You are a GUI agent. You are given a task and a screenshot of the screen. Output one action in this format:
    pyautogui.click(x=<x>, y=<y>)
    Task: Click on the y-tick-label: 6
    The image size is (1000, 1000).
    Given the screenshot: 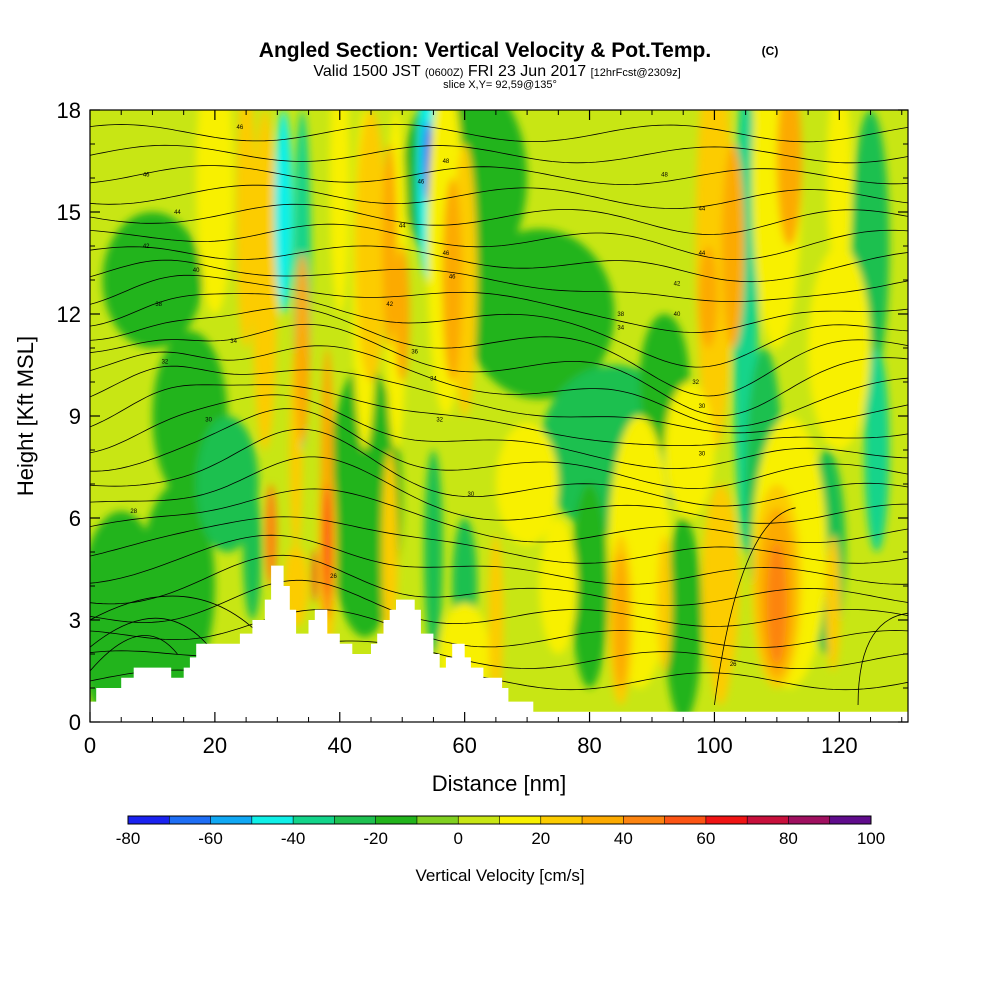 What is the action you would take?
    pyautogui.click(x=75, y=518)
    